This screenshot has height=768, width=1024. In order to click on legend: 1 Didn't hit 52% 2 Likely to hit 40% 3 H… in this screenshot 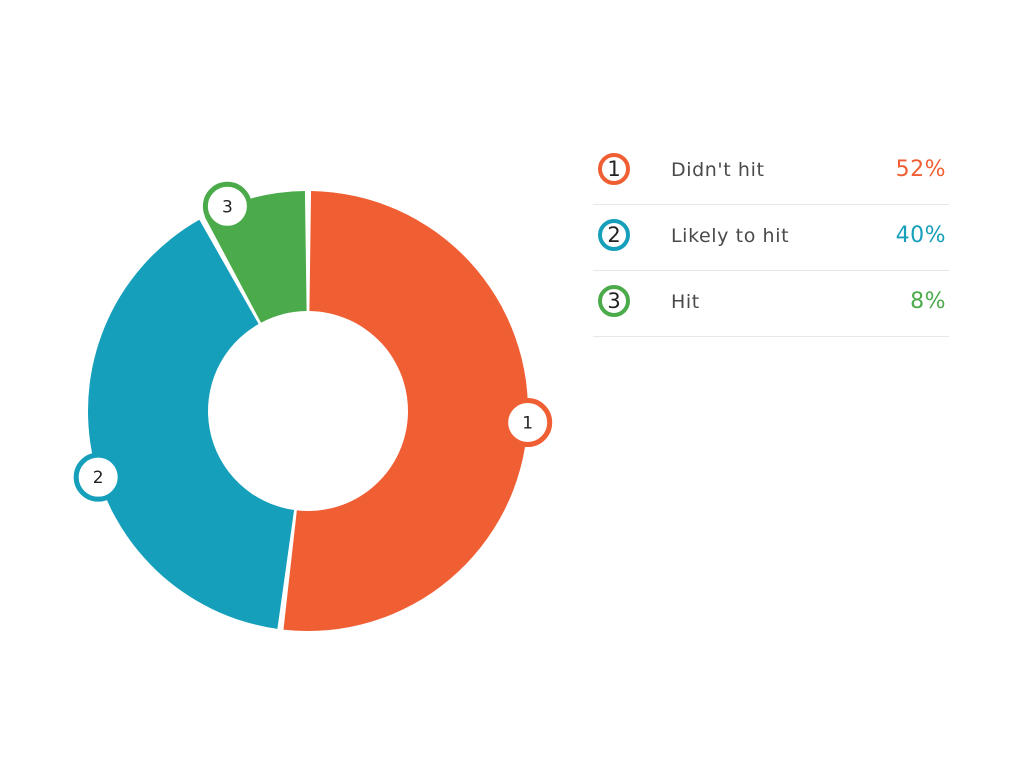, I will do `click(771, 238)`.